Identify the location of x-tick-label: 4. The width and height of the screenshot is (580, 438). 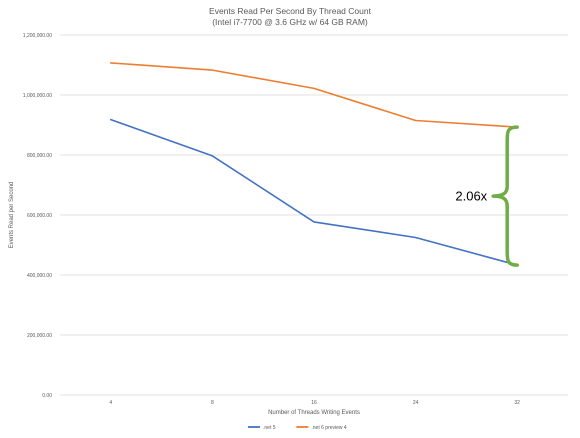
(110, 403).